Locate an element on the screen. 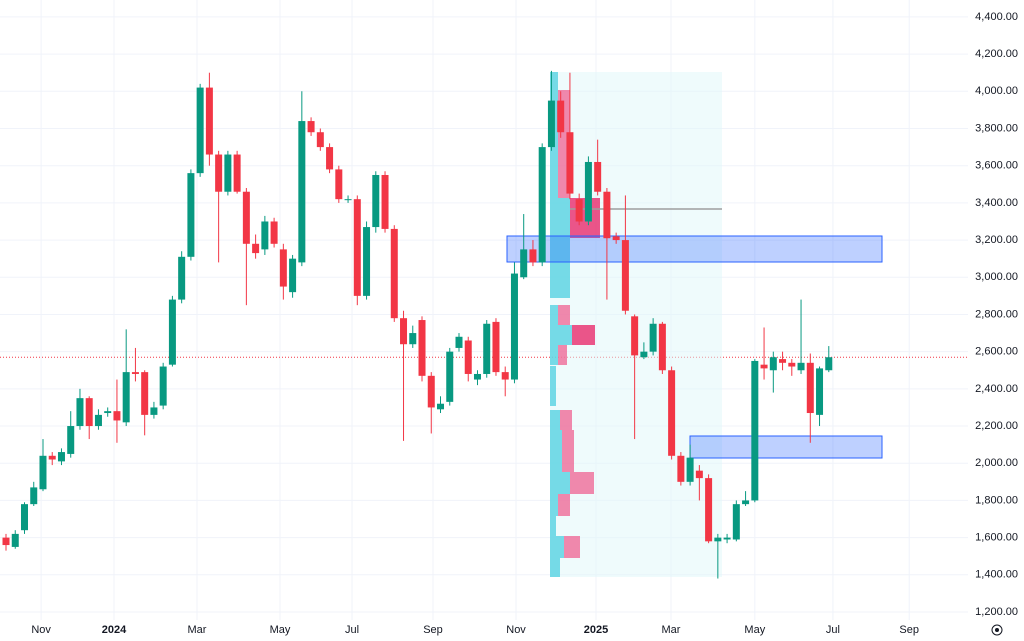 Image resolution: width=1024 pixels, height=641 pixels. y-tick-label: 4,000.00 is located at coordinates (996, 91).